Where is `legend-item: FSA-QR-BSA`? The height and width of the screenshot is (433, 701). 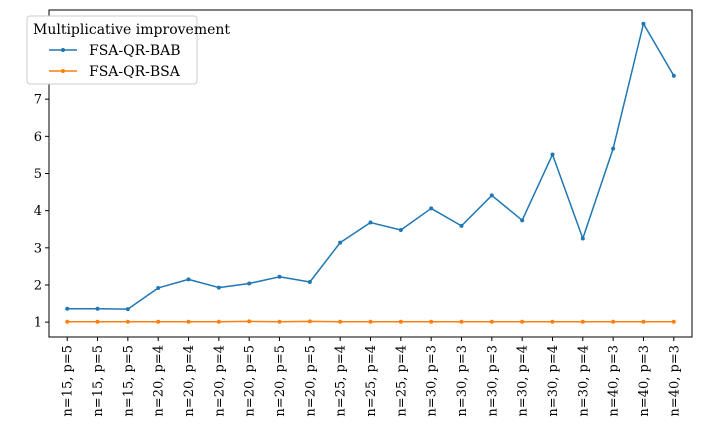
legend-item: FSA-QR-BSA is located at coordinates (115, 72).